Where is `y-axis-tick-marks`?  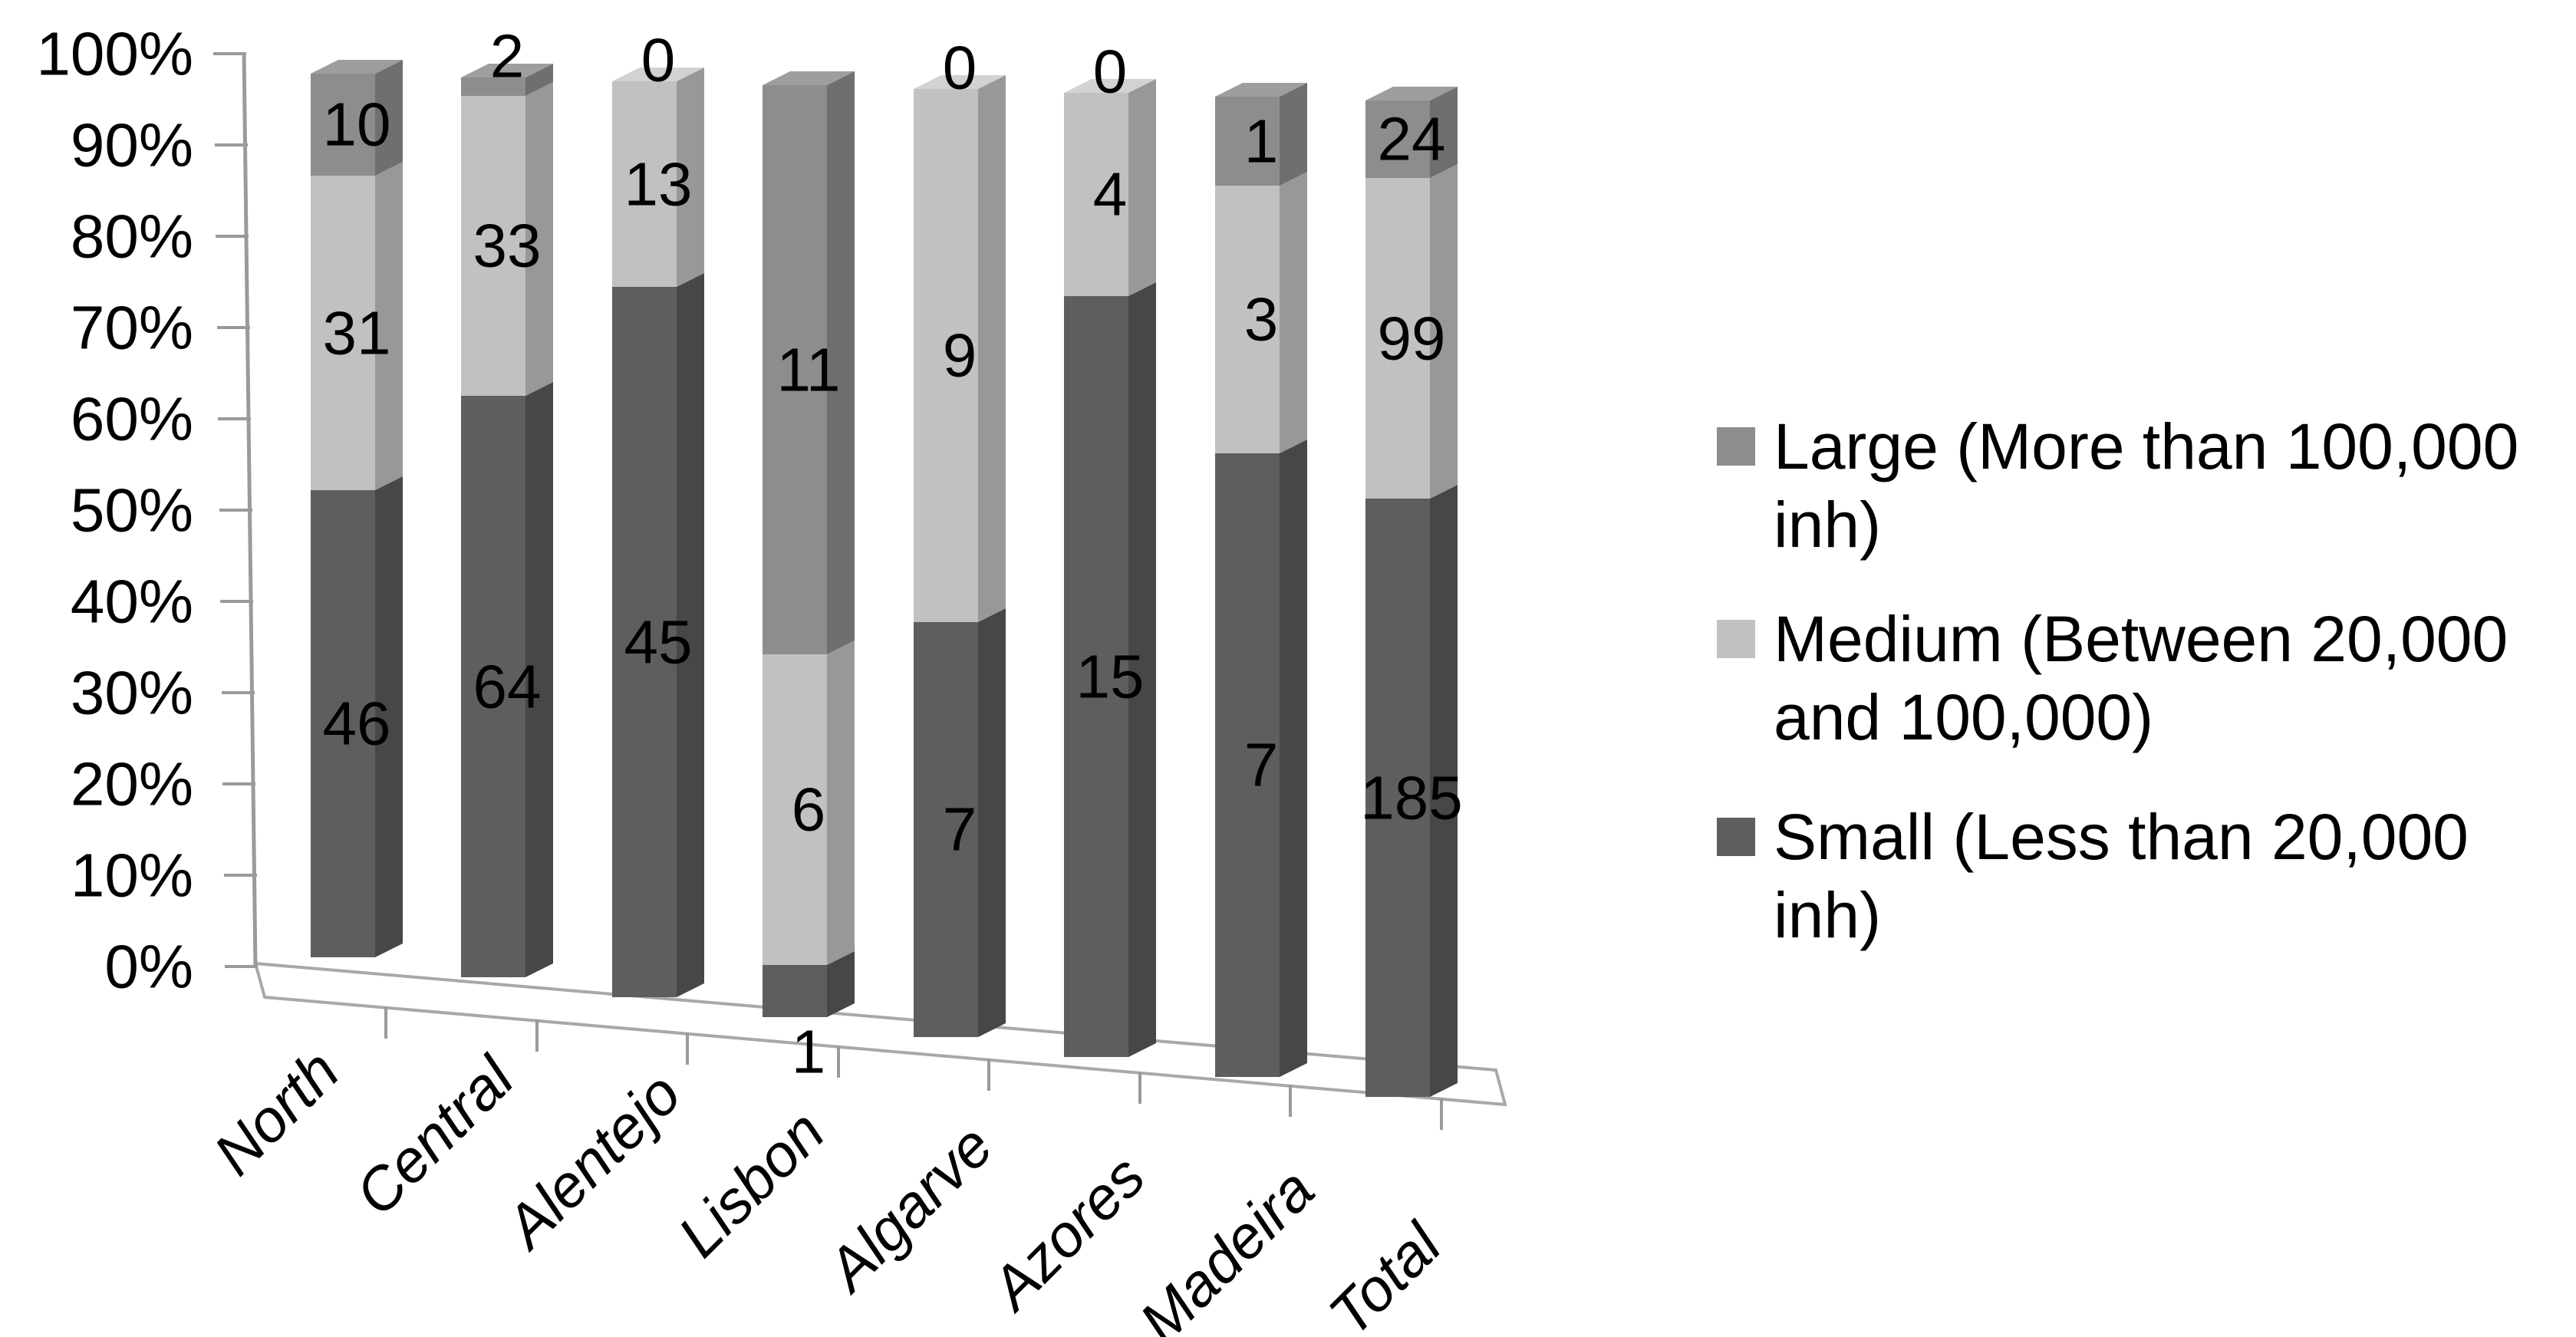
y-axis-tick-marks is located at coordinates (235, 510).